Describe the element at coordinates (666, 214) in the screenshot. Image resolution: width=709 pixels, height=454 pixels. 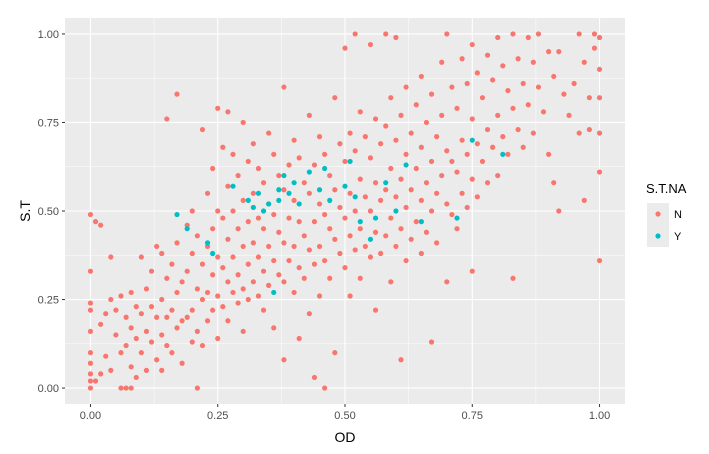
I see `legend: S.T.NA N Y` at that location.